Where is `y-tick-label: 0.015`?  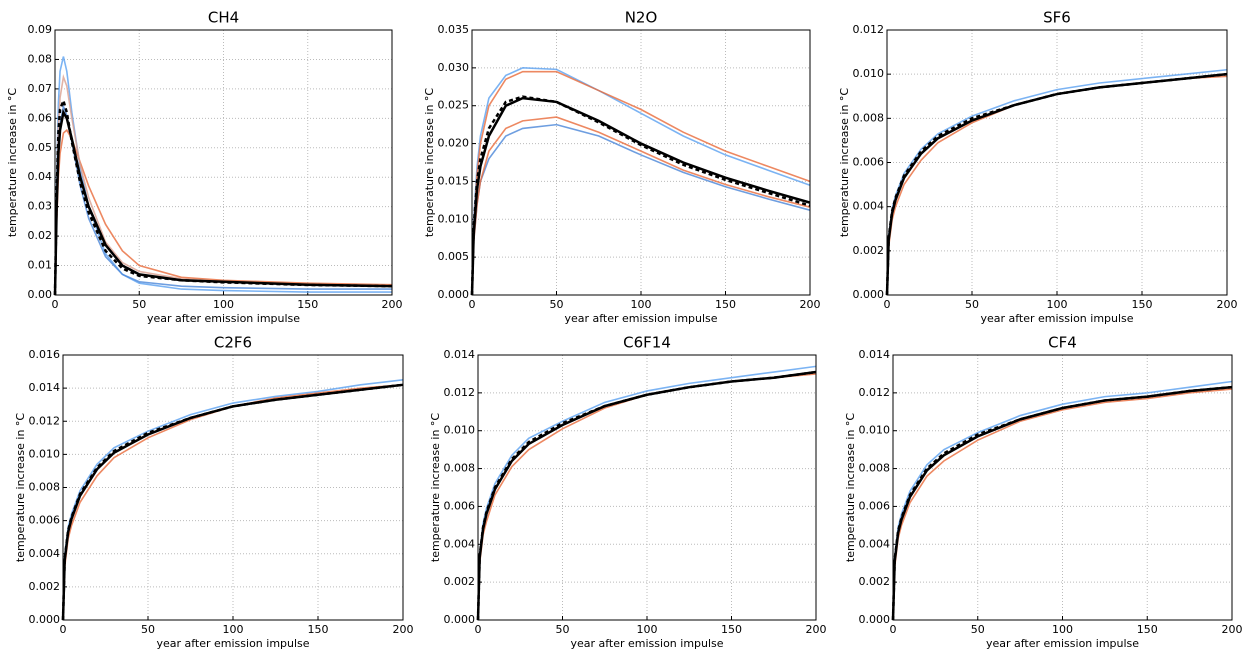 y-tick-label: 0.015 is located at coordinates (454, 180).